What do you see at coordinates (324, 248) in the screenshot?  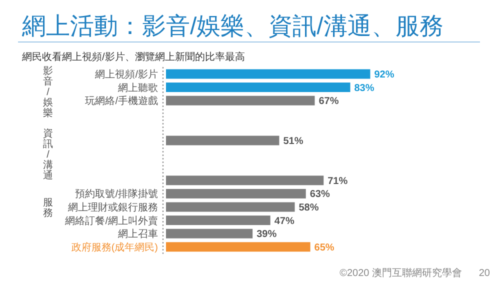 I see `data-label: 65%` at bounding box center [324, 248].